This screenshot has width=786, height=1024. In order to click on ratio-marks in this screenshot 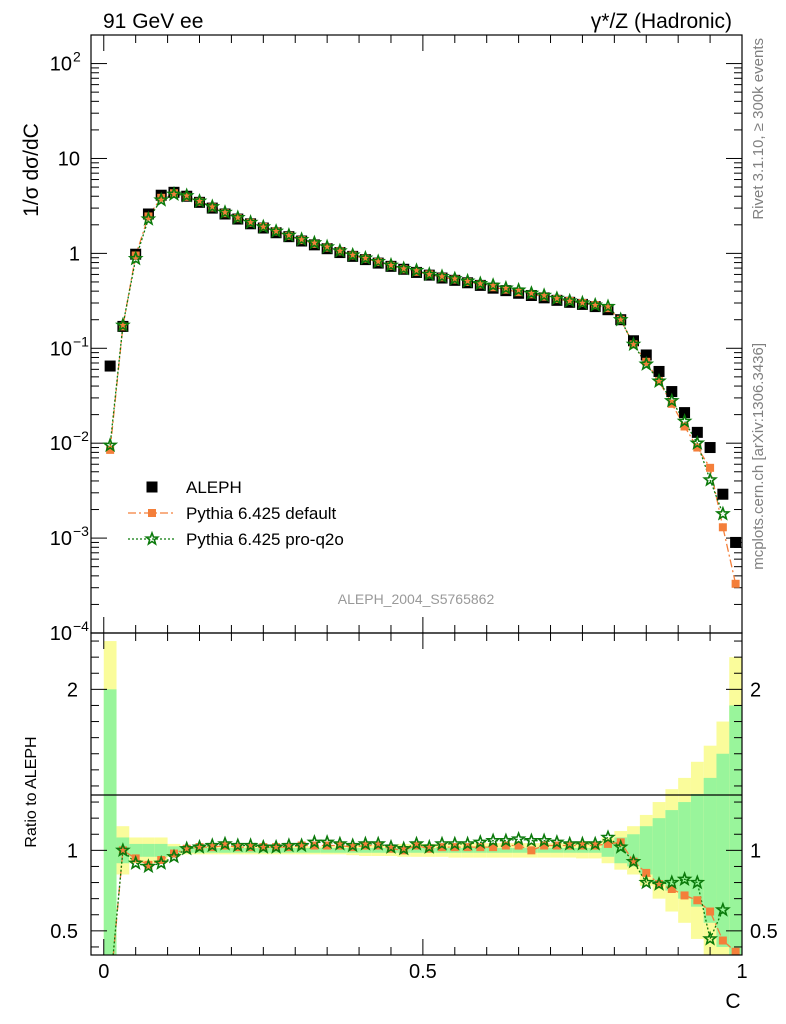, I will do `click(427, 892)`.